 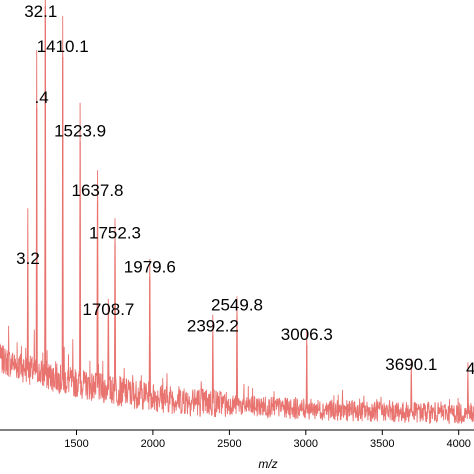 I want to click on x-tick-label: 2500, so click(x=229, y=444).